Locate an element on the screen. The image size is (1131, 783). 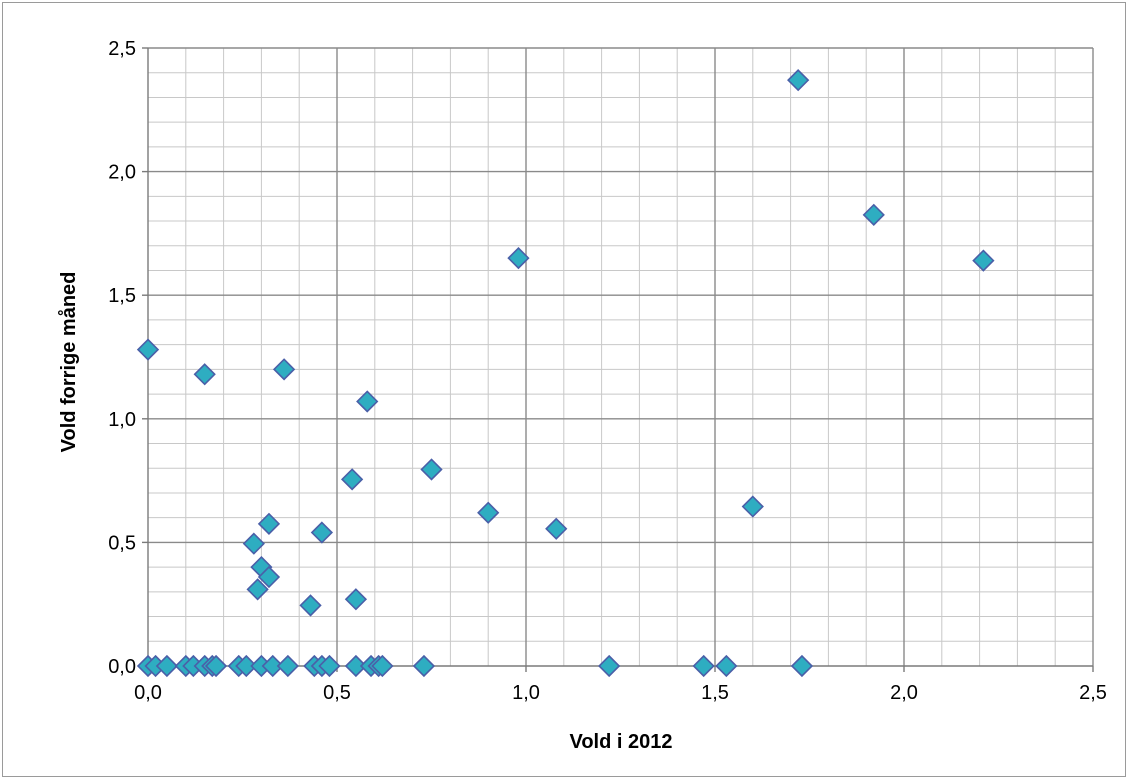
y-tick-label: 1,5 is located at coordinates (122, 296).